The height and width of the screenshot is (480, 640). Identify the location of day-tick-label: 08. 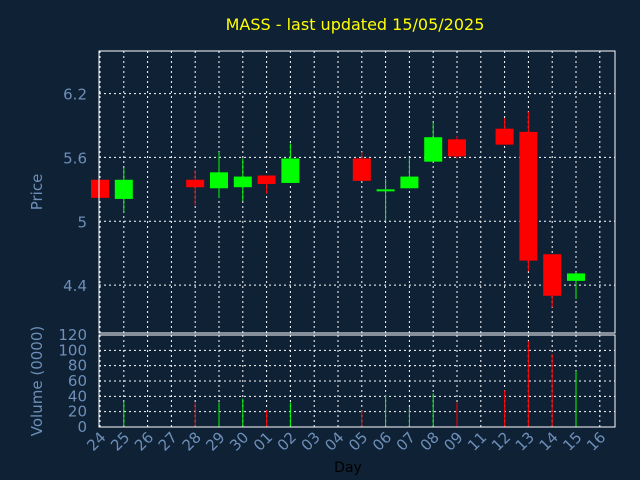
(430, 441).